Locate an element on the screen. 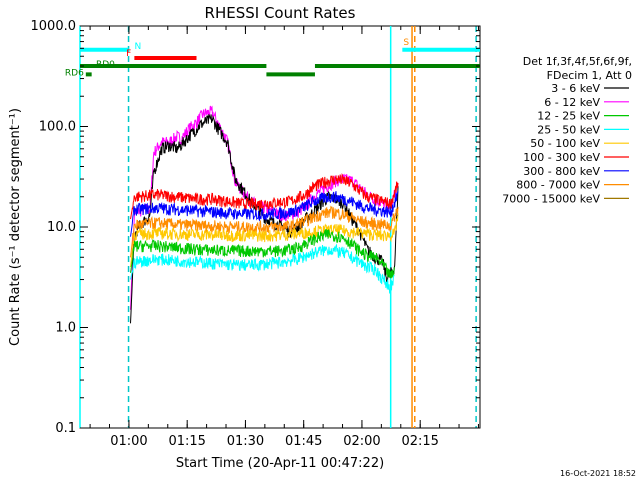  state-bar-label: RD0 is located at coordinates (105, 65).